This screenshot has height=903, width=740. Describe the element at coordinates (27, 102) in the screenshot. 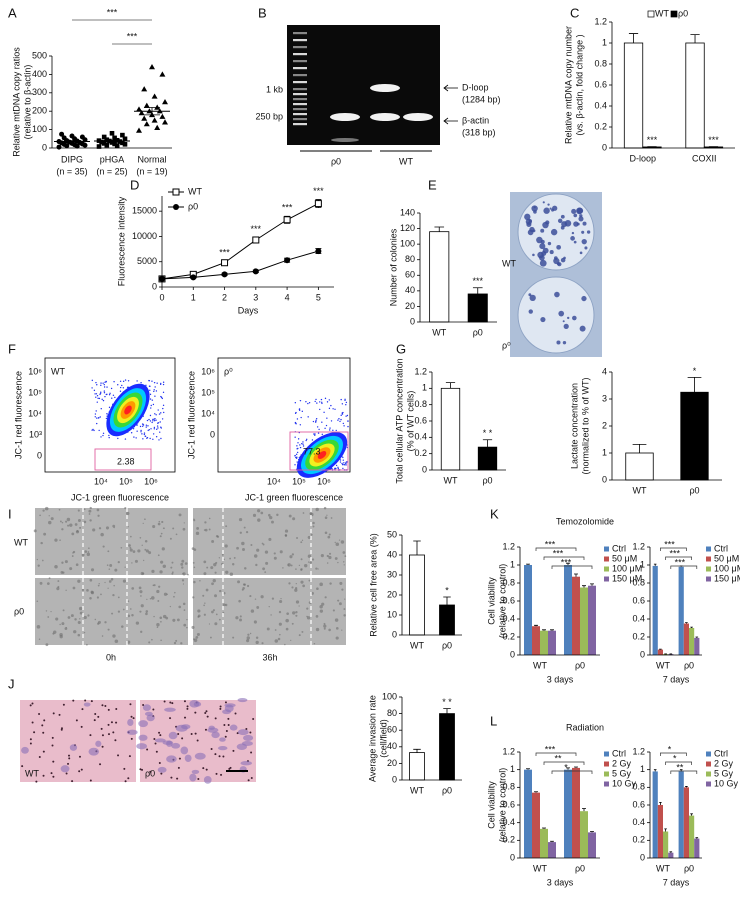

I see `y-axis-label: (relative to β-actin)` at that location.